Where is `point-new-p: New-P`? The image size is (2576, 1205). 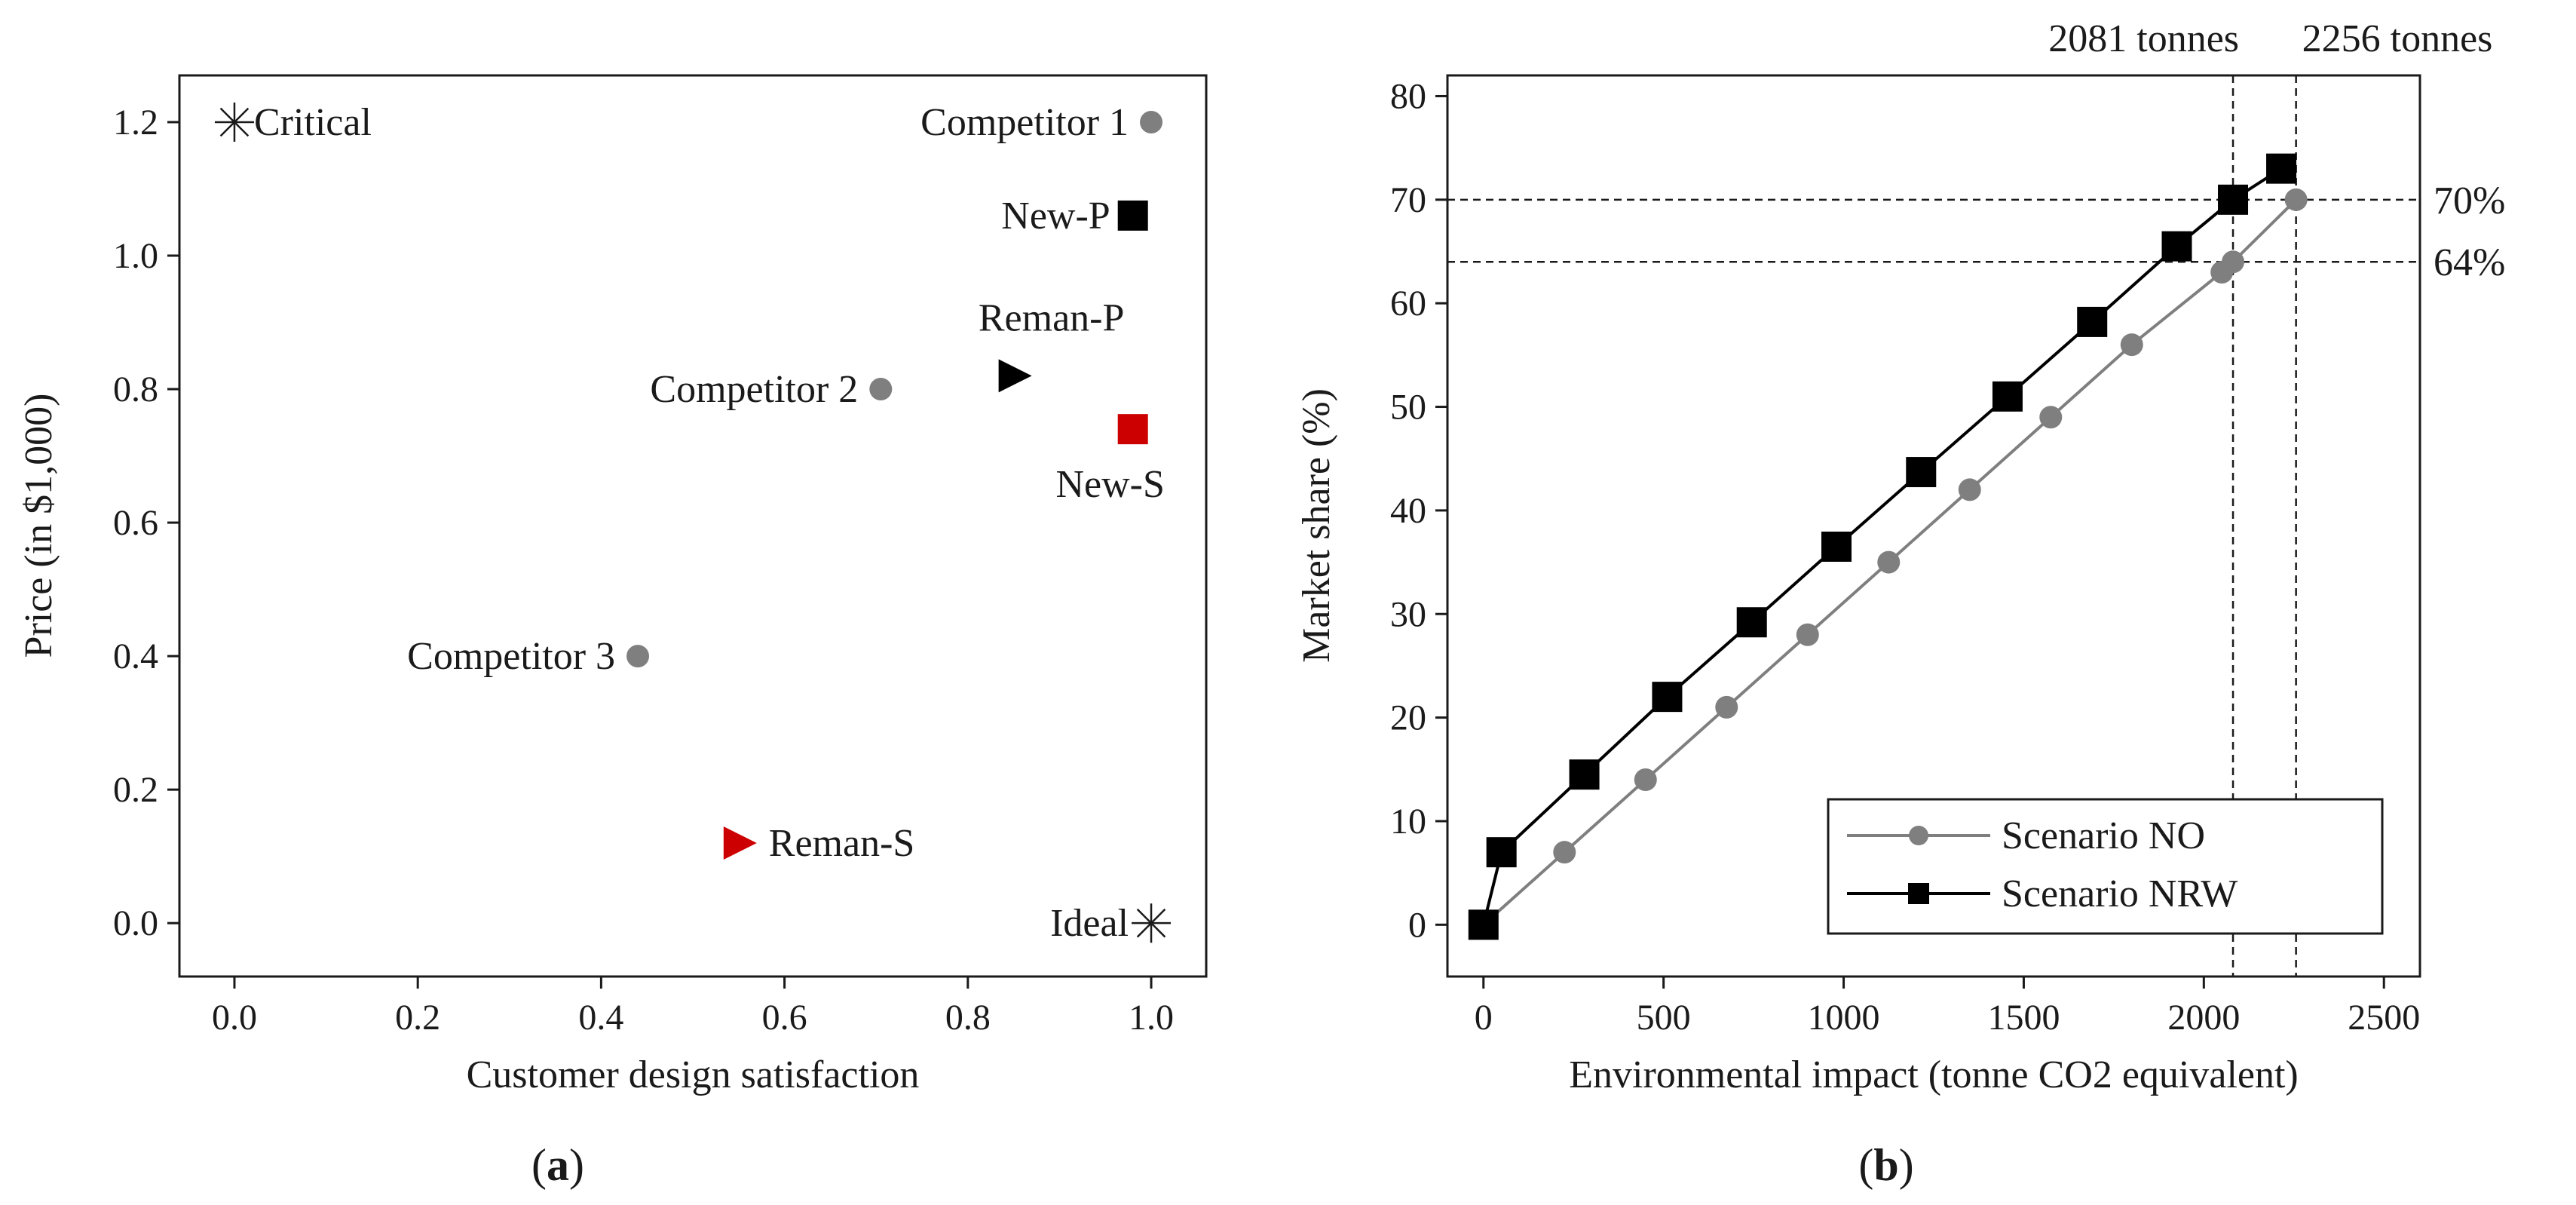 point-new-p: New-P is located at coordinates (1074, 216).